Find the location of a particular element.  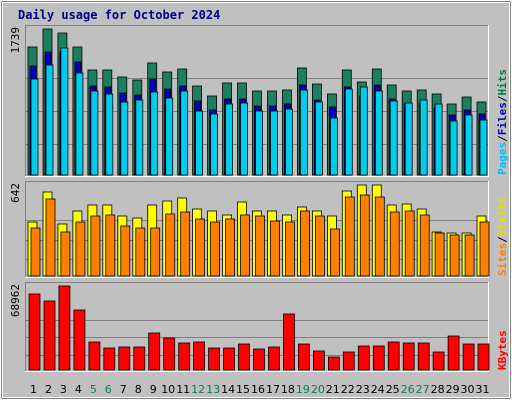

legend-sites: Sites is located at coordinates (502, 259).